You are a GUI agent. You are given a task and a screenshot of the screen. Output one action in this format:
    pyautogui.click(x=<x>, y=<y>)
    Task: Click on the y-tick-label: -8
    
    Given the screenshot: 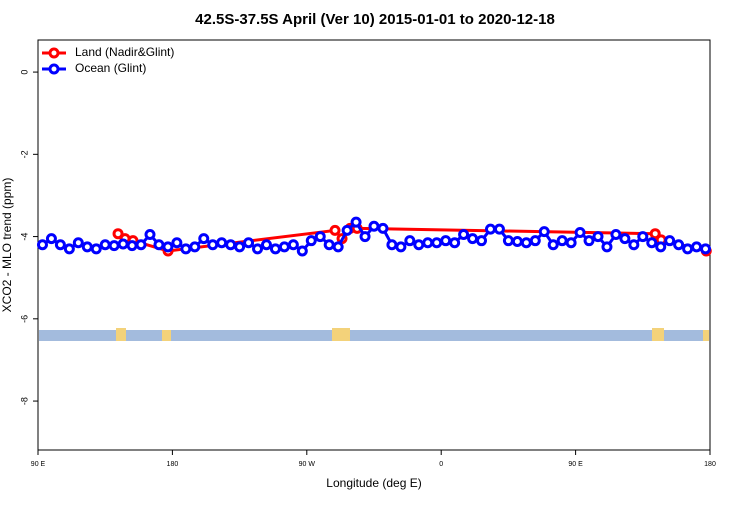 What is the action you would take?
    pyautogui.click(x=24, y=401)
    